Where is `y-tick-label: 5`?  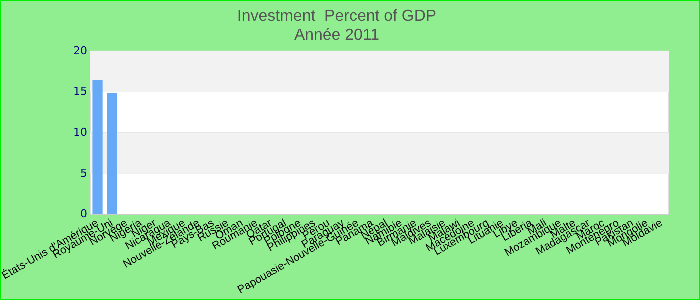
y-tick-label: 5 is located at coordinates (84, 173).